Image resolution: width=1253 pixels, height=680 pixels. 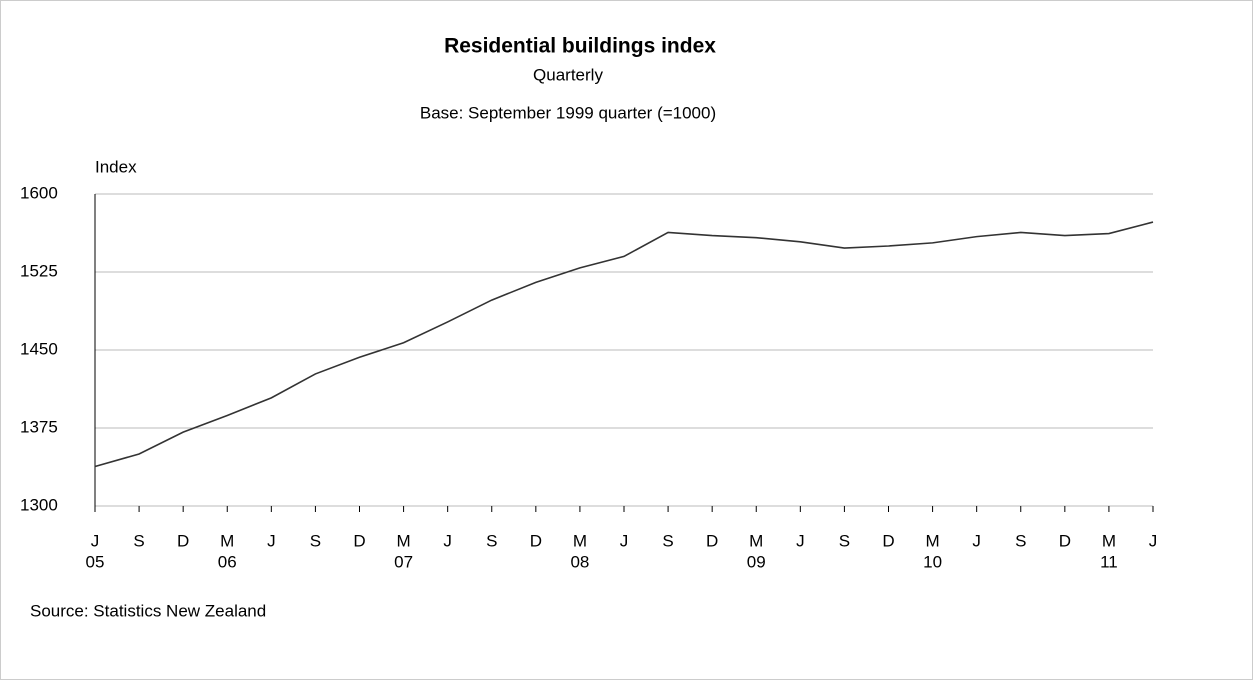 What do you see at coordinates (579, 561) in the screenshot?
I see `x-year-label: 08` at bounding box center [579, 561].